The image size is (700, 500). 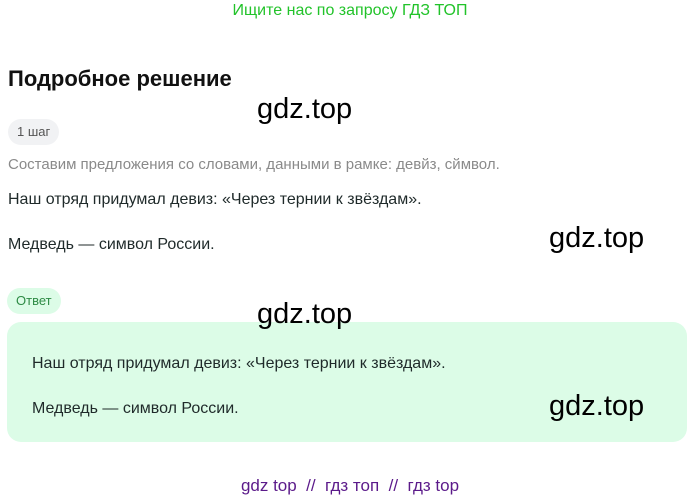 I want to click on footer-links: gdz top // гдз топ // гдз top, so click(x=350, y=485).